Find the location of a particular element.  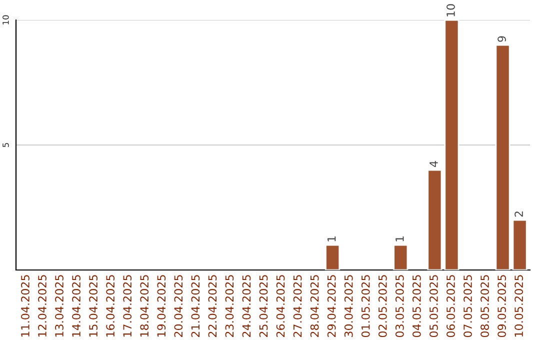

x-tick-label: 04.05.2025 is located at coordinates (416, 306).